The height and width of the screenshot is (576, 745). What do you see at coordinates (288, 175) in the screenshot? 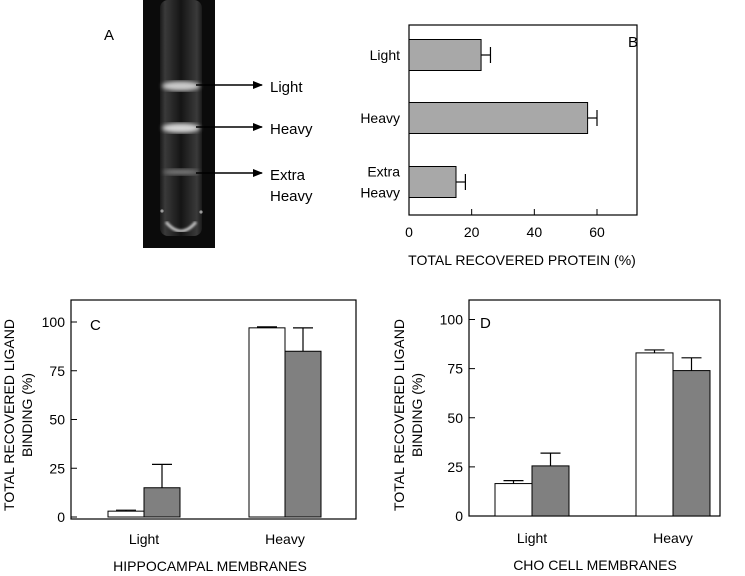
I see `band-label-3: Extra` at bounding box center [288, 175].